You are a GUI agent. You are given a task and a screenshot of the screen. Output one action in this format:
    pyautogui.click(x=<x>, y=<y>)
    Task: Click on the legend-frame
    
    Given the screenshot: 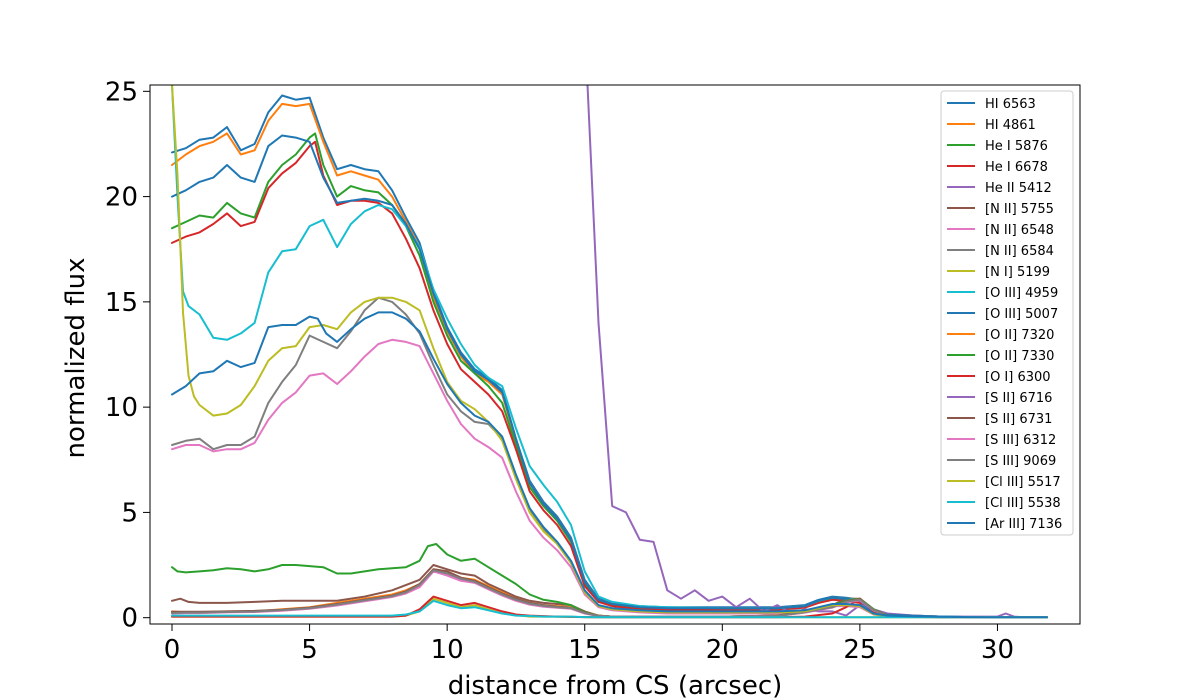 What is the action you would take?
    pyautogui.click(x=1007, y=313)
    